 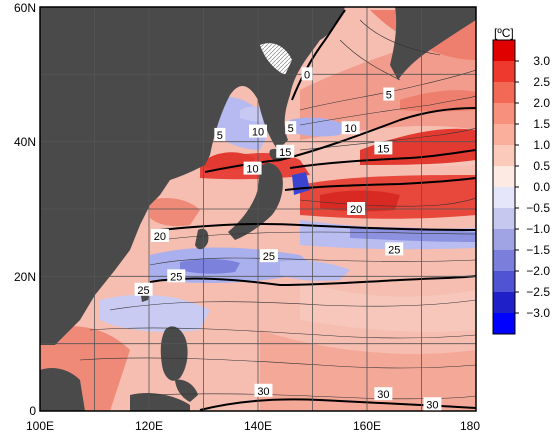 I want to click on x-axis: 100E 120E 140E 160E 180, so click(x=253, y=426).